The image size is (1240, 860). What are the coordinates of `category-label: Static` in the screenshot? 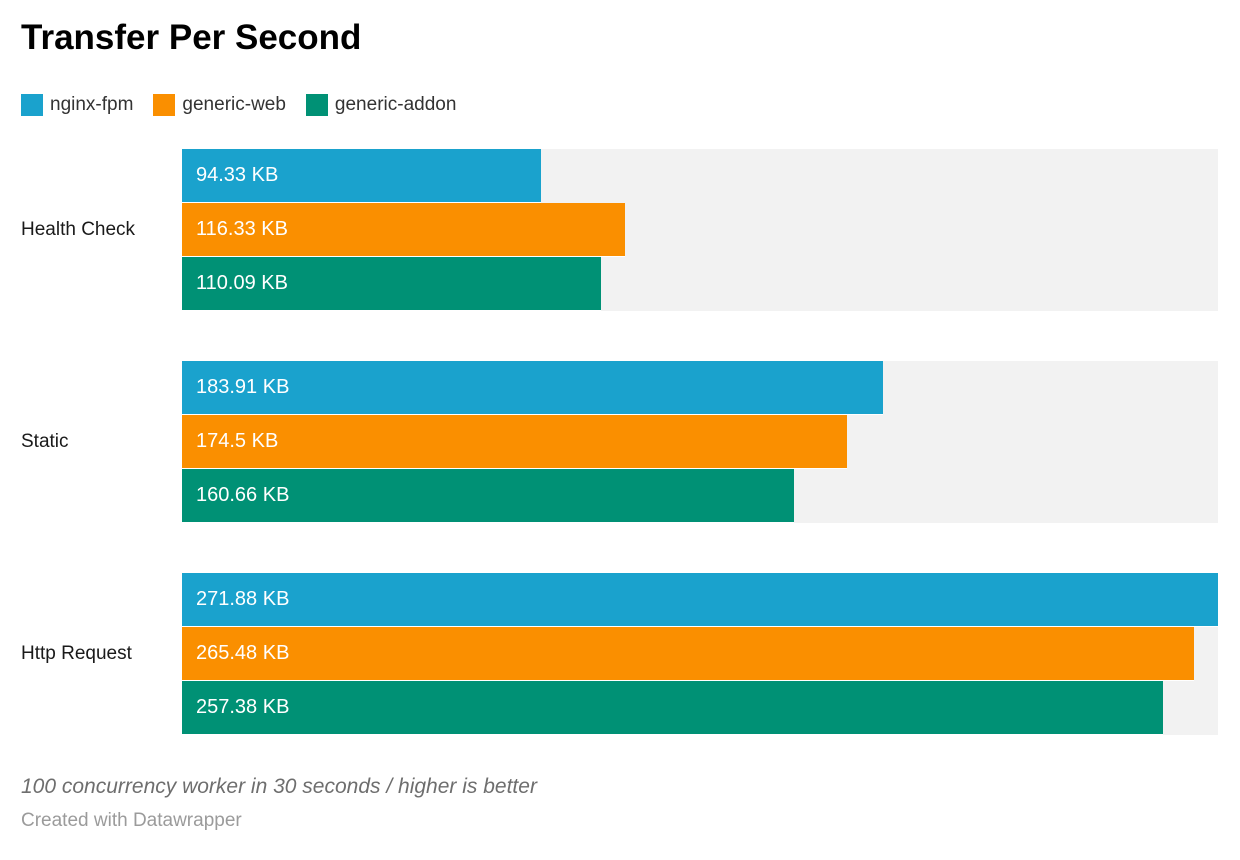 It's located at (45, 441).